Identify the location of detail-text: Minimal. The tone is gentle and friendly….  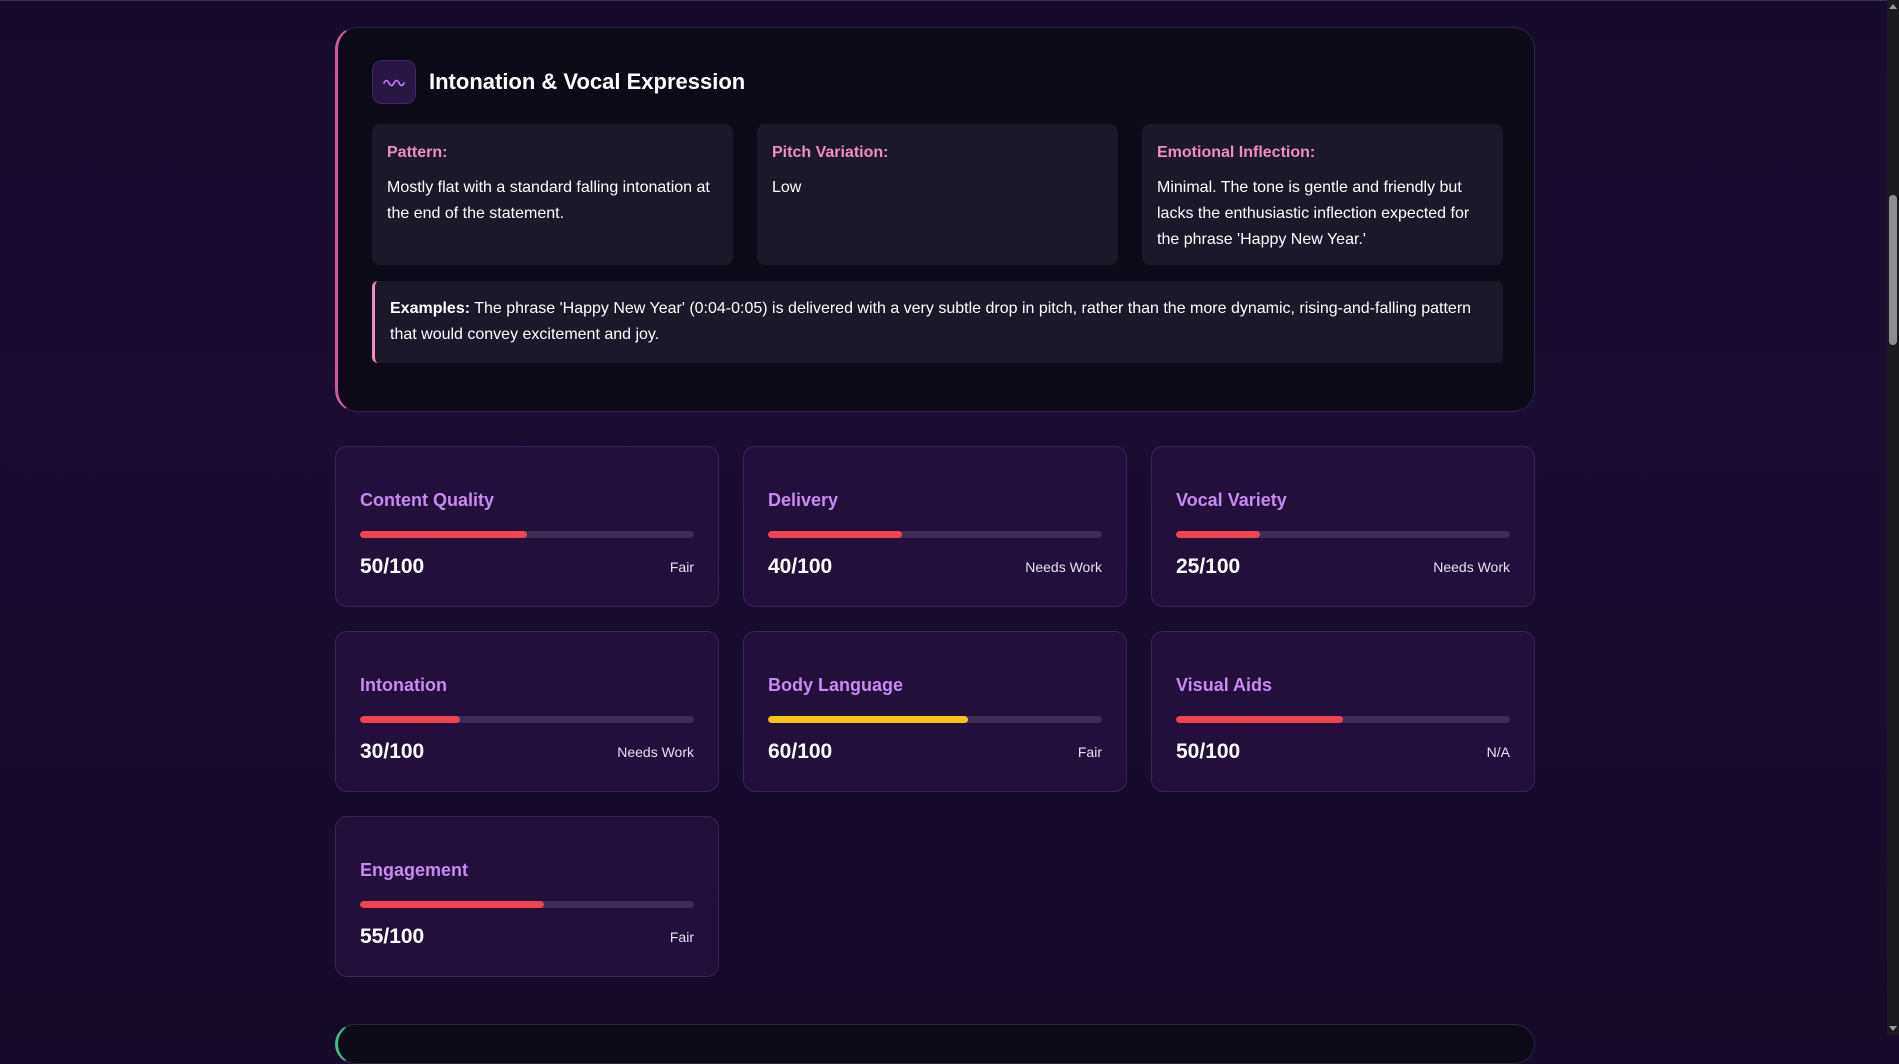
(1313, 213).